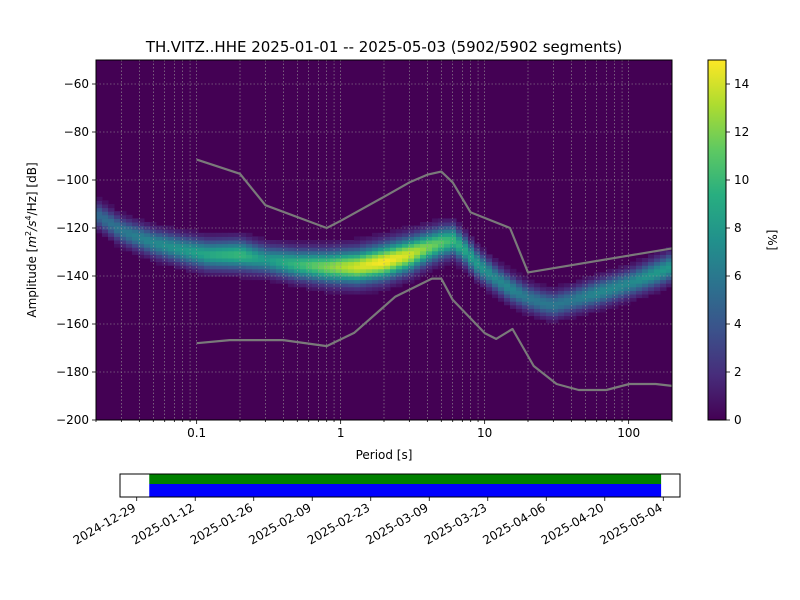 This screenshot has height=600, width=800. What do you see at coordinates (72, 276) in the screenshot?
I see `y-tick-label: −140` at bounding box center [72, 276].